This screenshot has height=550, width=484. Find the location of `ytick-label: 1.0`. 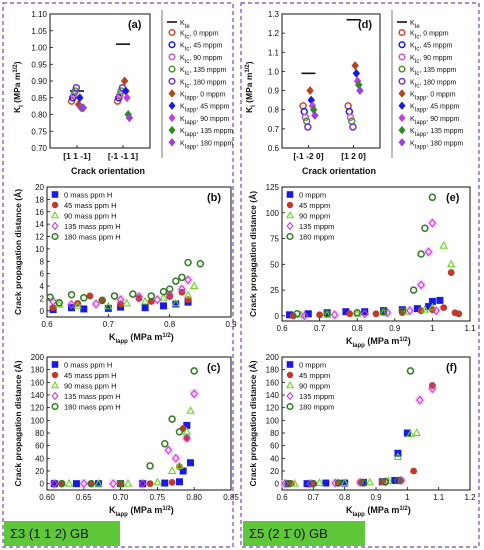

ytick-label: 1.0 is located at coordinates (274, 71).